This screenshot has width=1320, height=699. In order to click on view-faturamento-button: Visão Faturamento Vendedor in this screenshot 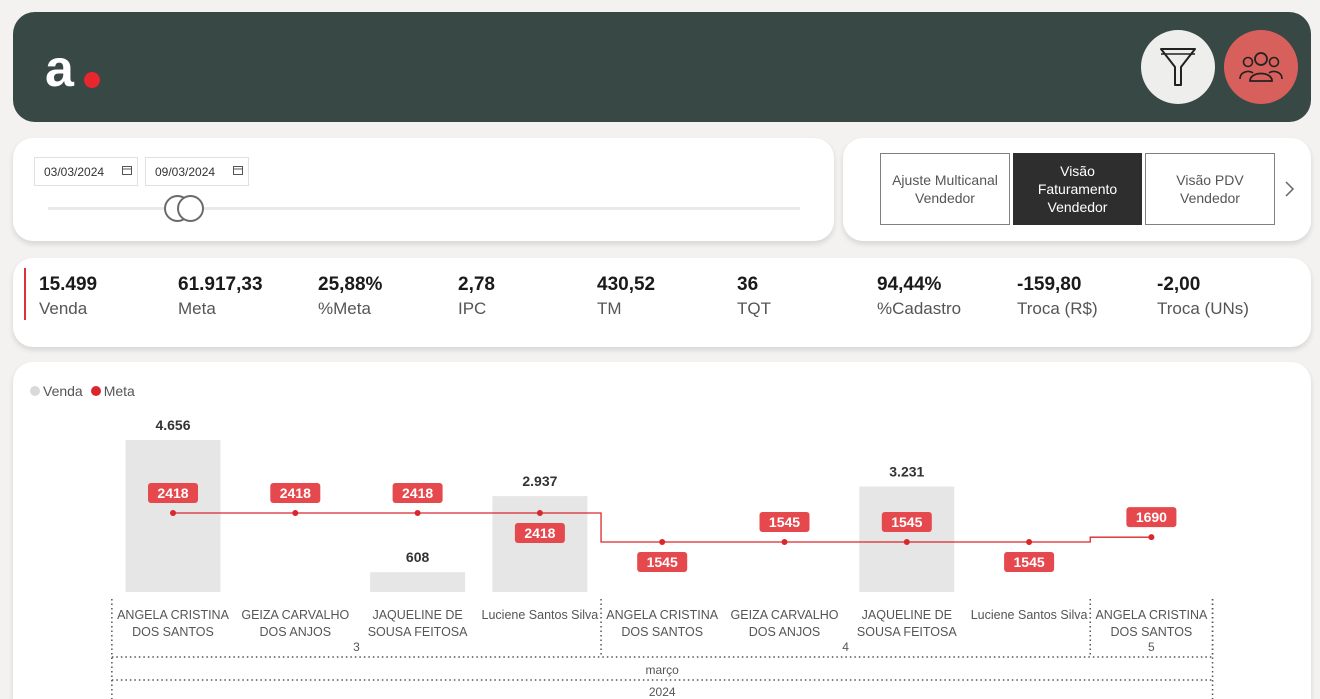, I will do `click(1077, 189)`.